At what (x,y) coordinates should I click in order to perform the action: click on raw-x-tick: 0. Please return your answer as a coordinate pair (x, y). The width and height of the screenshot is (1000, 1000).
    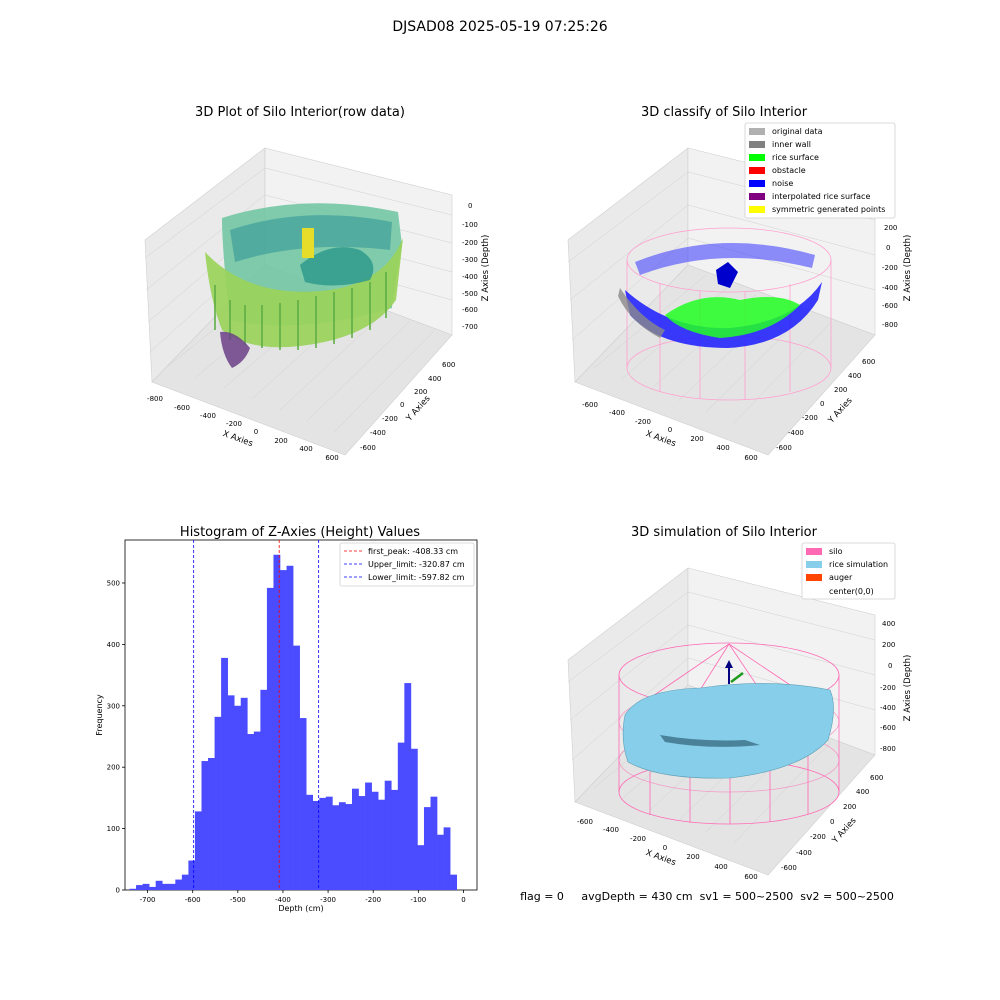
    Looking at the image, I should click on (256, 432).